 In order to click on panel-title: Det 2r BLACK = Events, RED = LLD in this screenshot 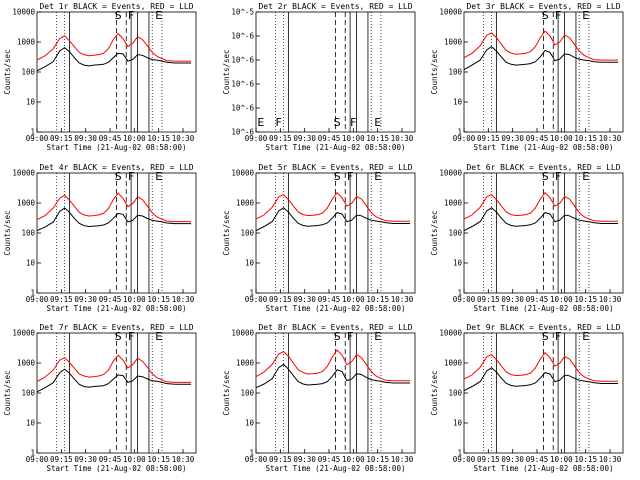, I will do `click(335, 6)`.